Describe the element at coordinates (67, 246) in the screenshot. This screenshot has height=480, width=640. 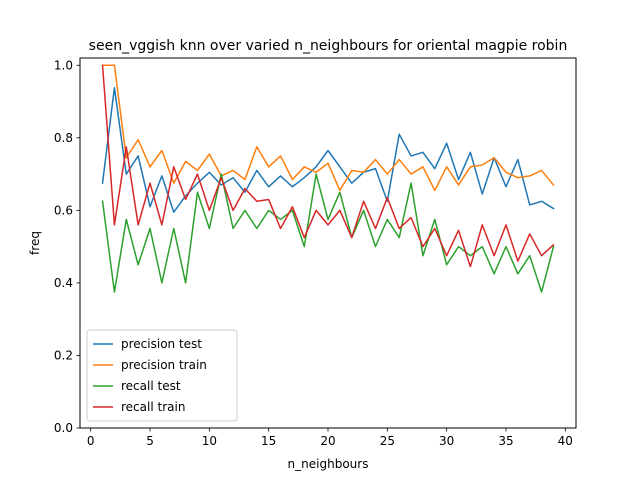
I see `y-axis: 0.0 0.2 0.4 0.6 0.8 1.0` at that location.